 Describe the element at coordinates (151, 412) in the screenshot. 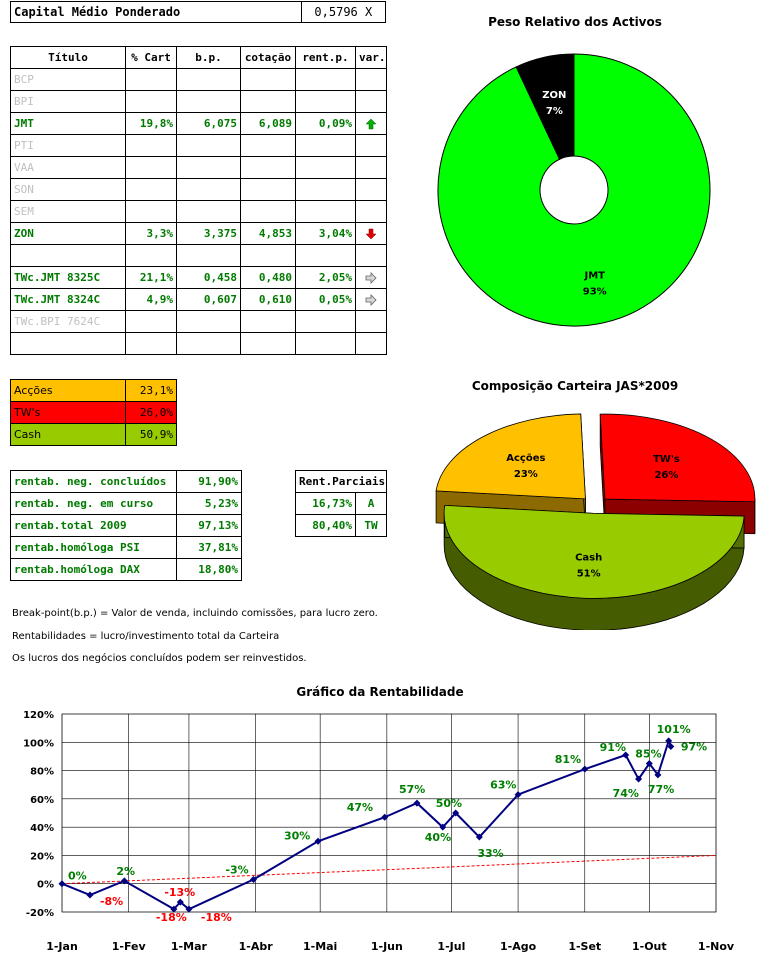

I see `allocation-value: 26,0%` at that location.